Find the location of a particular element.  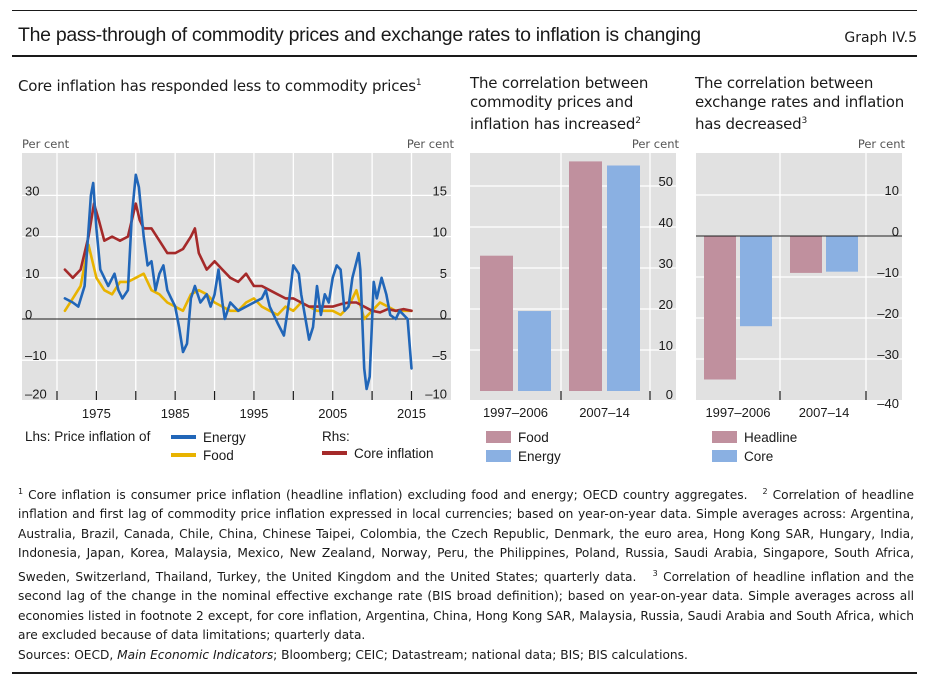

left-y-tick-label: 20 is located at coordinates (32, 232).